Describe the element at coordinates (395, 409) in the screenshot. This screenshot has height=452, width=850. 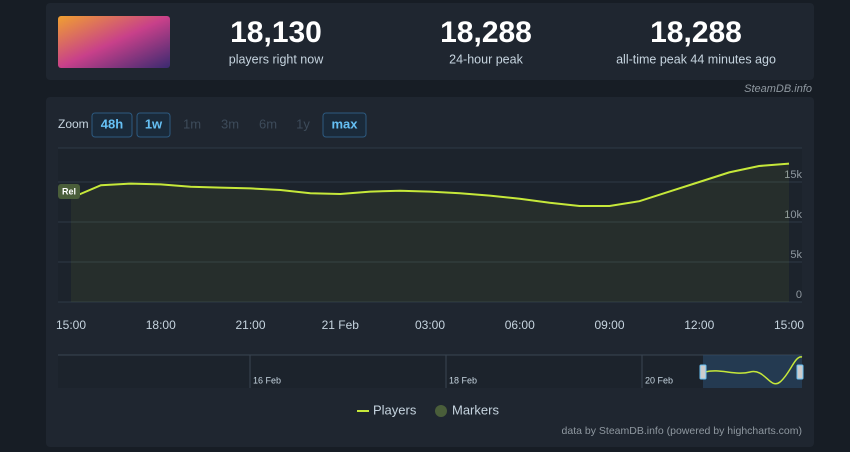
I see `legend-label: Players` at that location.